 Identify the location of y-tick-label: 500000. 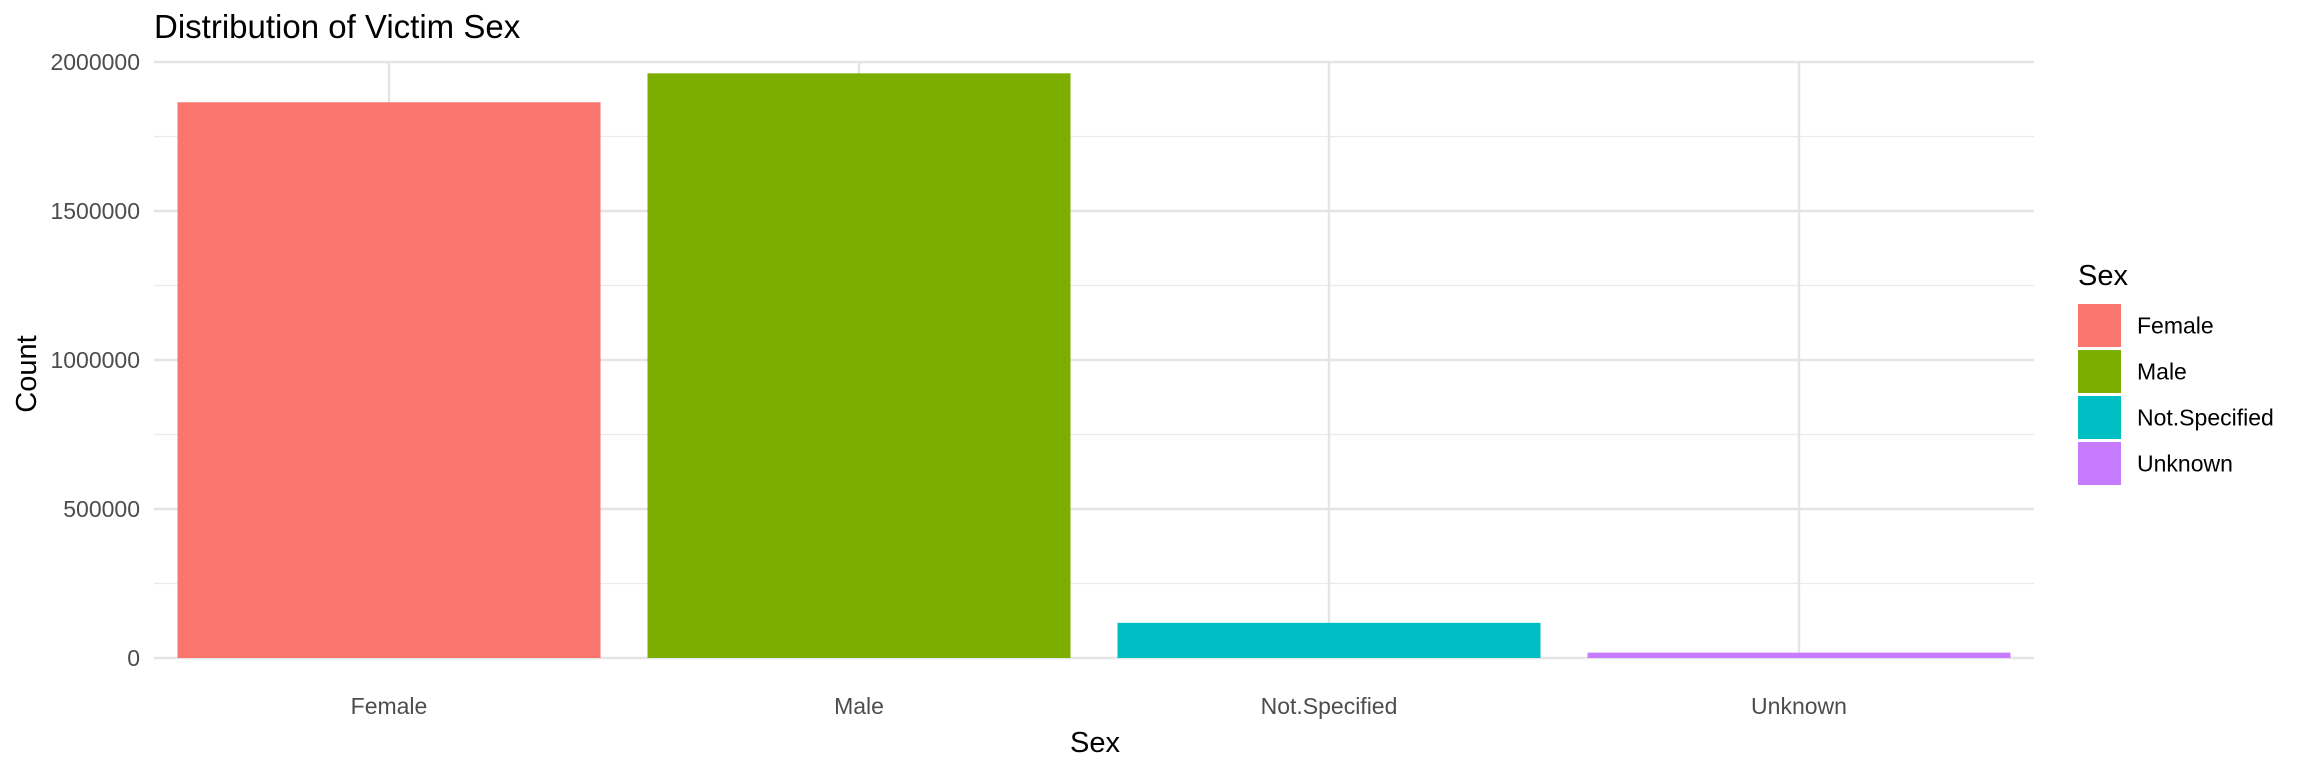
(101, 509).